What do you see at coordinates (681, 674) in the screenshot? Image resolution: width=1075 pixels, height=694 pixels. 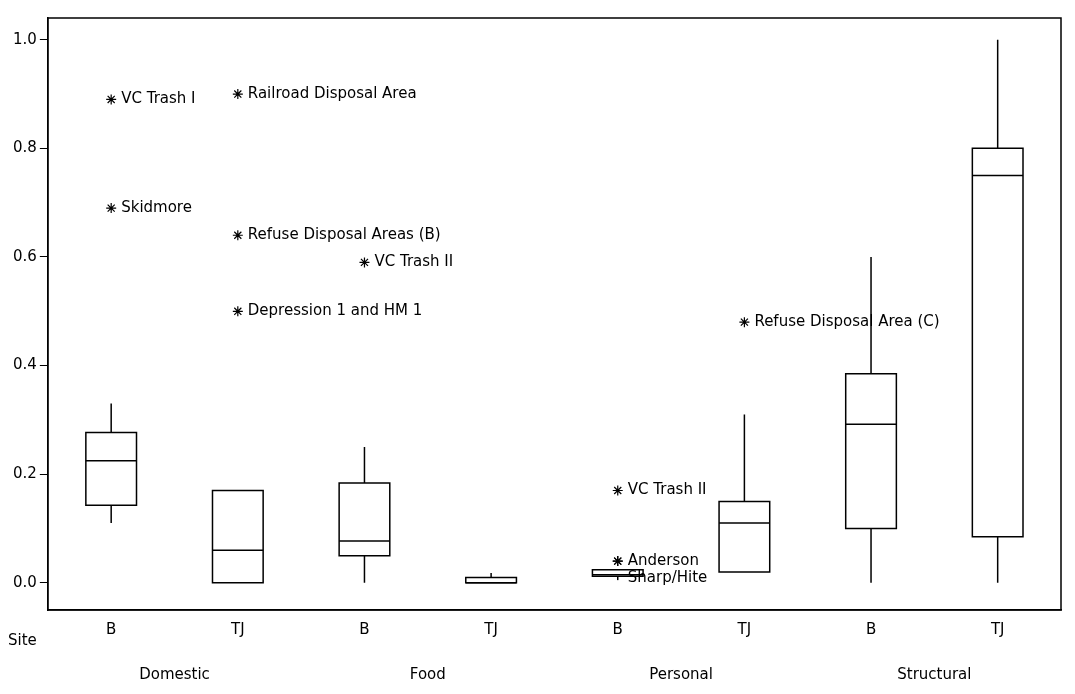 I see `text: Personal` at bounding box center [681, 674].